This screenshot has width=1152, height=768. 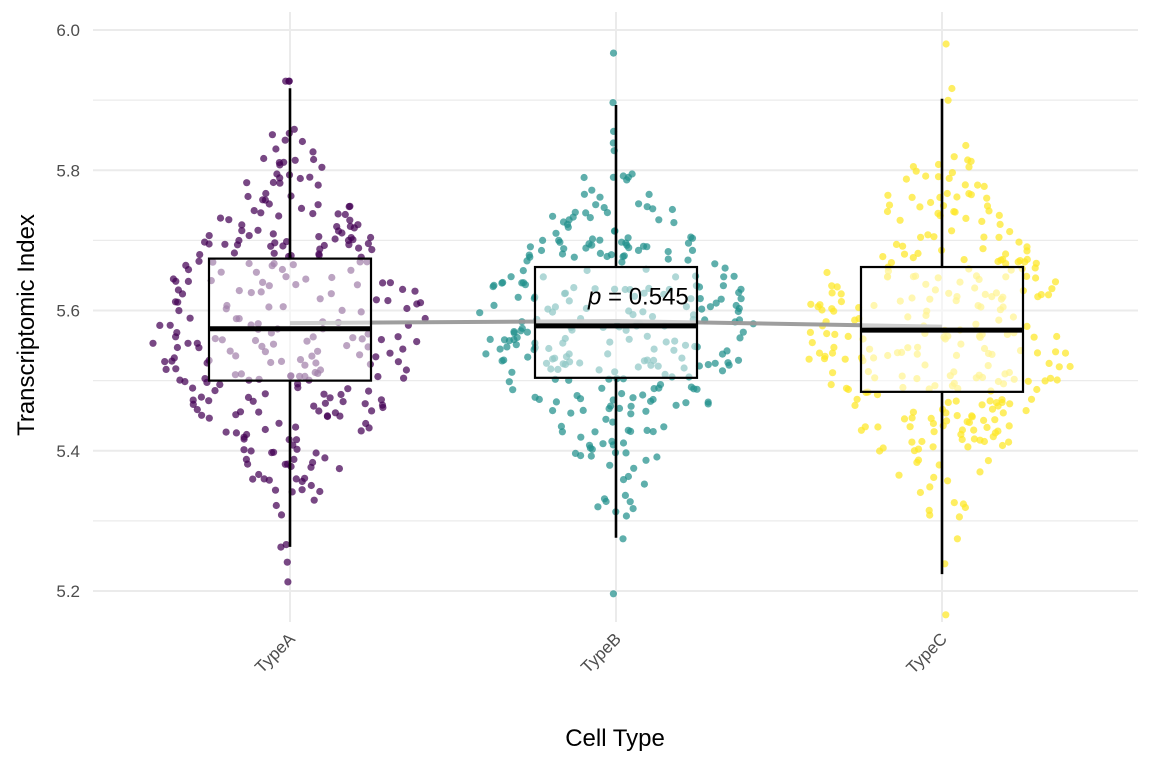 I want to click on box-typea, so click(x=290, y=319).